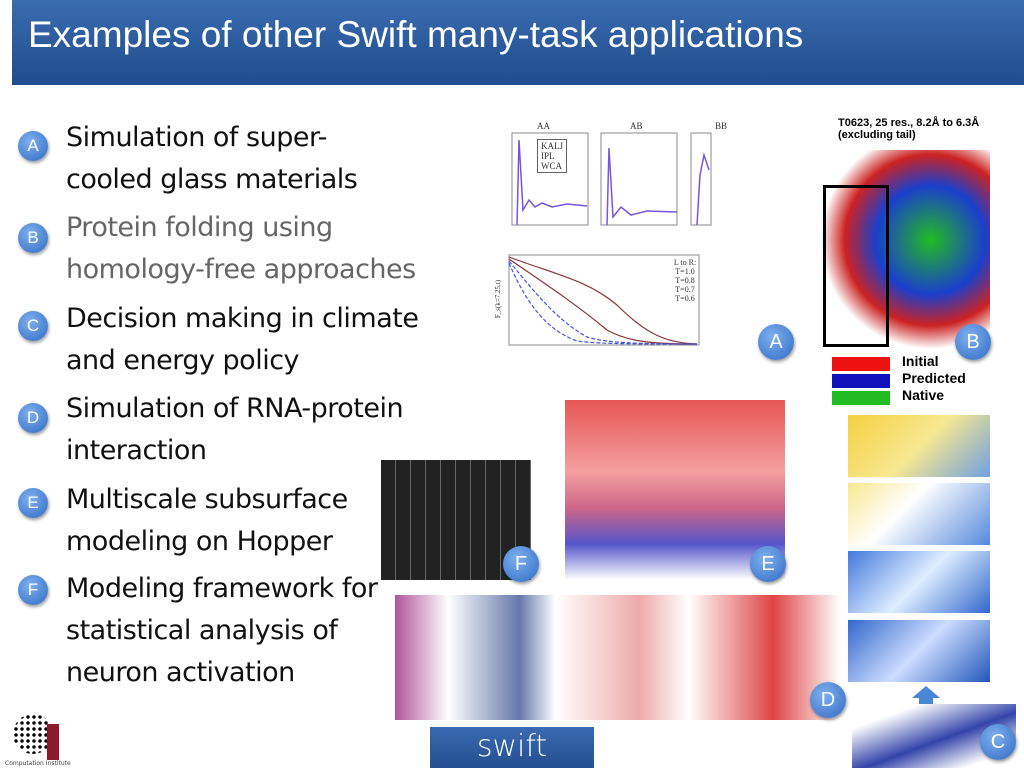  I want to click on panel-label-aa: AA, so click(543, 126).